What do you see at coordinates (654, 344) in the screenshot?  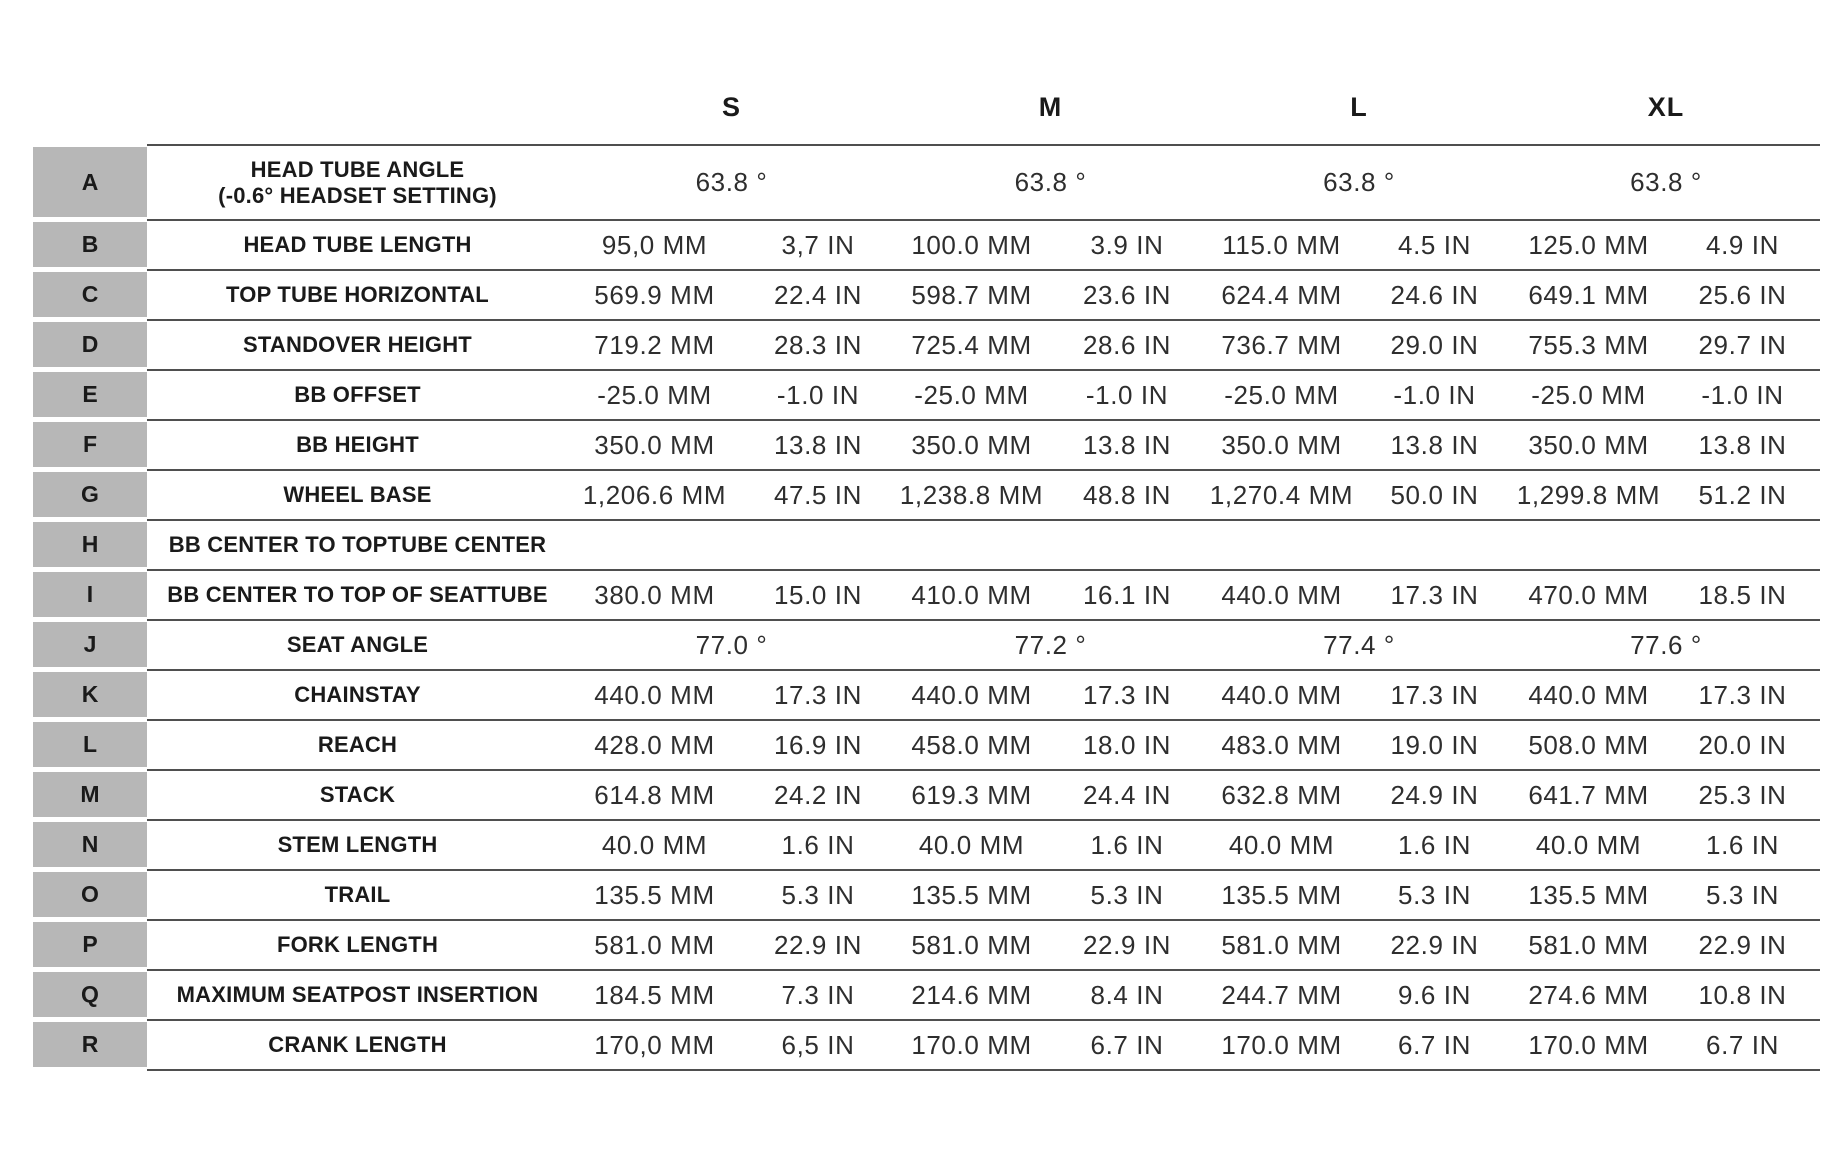 I see `value-cell-mm: 719.2 MM` at bounding box center [654, 344].